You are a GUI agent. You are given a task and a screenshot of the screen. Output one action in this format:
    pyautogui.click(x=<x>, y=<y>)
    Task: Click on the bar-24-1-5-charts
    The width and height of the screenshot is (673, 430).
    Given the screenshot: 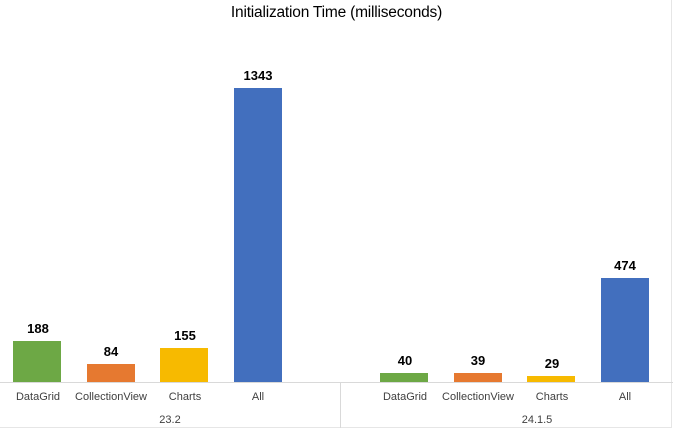 What is the action you would take?
    pyautogui.click(x=551, y=379)
    